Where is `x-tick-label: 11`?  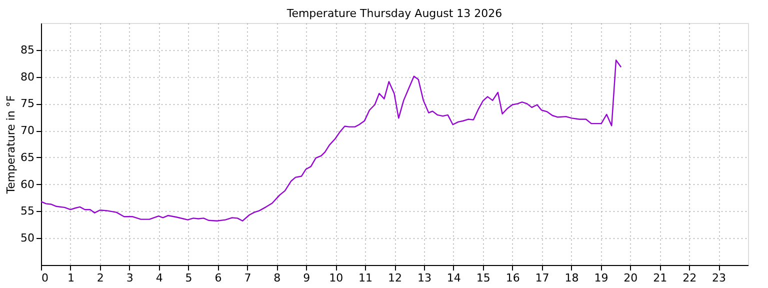
x-tick-label: 11 is located at coordinates (365, 278).